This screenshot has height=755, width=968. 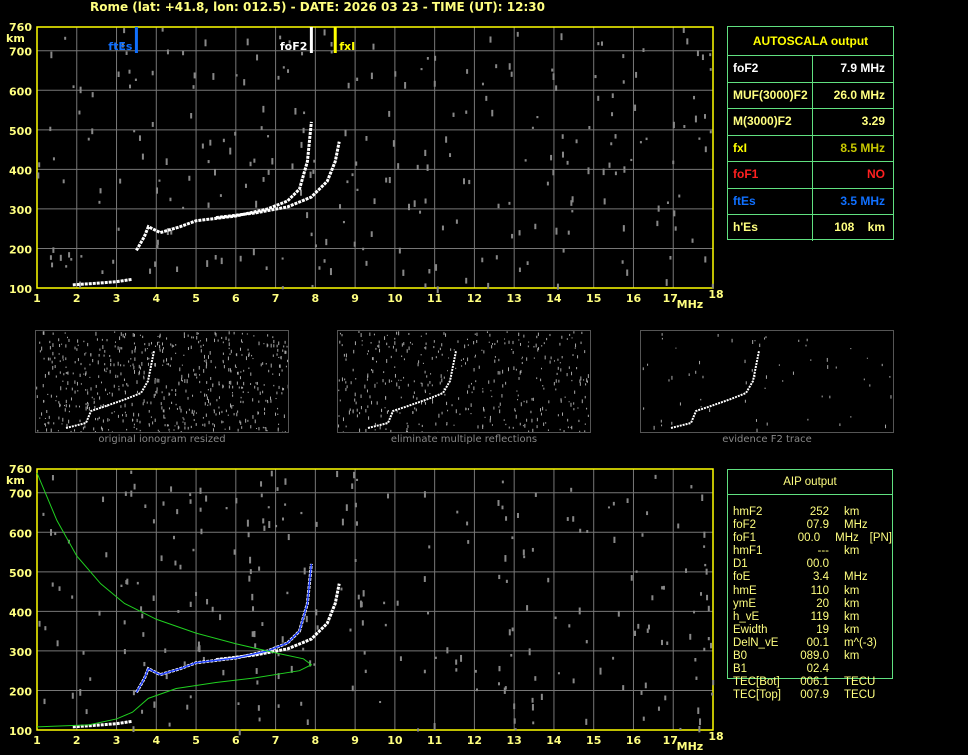 I want to click on x-tick-label: 18, so click(x=715, y=736).